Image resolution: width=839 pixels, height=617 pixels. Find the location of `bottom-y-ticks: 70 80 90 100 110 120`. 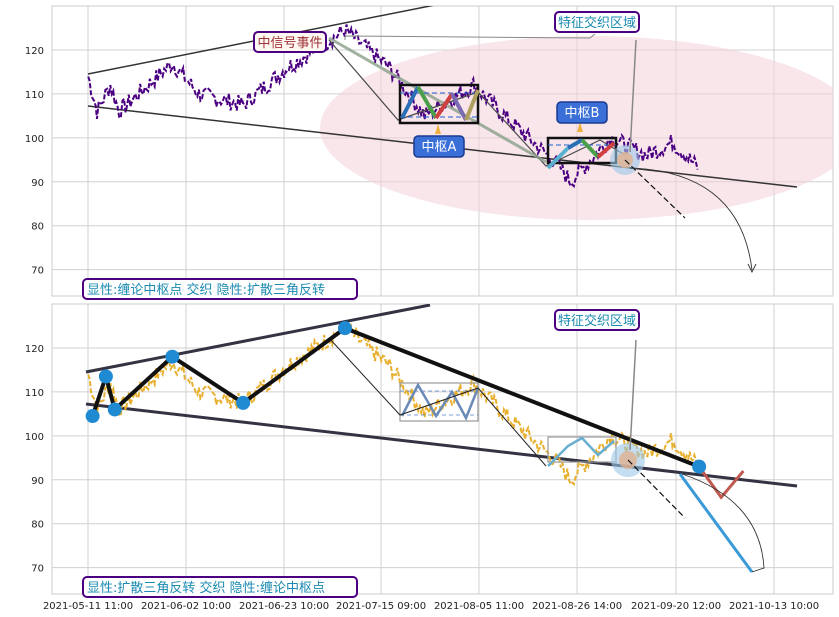

bottom-y-ticks: 70 80 90 100 110 120 is located at coordinates (34, 459).